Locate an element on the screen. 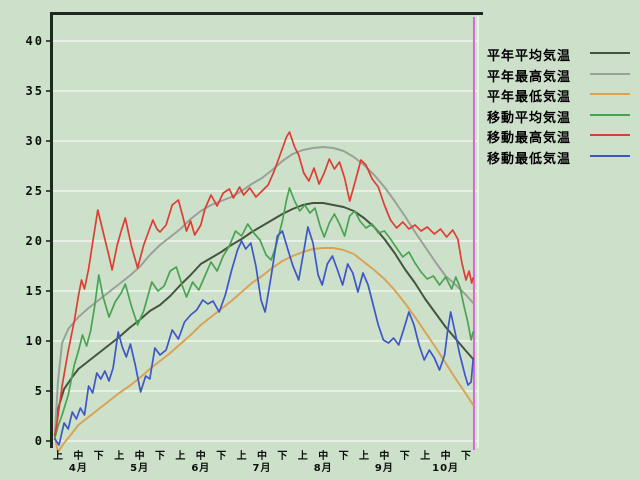  legend-label: 平年平均気温 is located at coordinates (529, 56).